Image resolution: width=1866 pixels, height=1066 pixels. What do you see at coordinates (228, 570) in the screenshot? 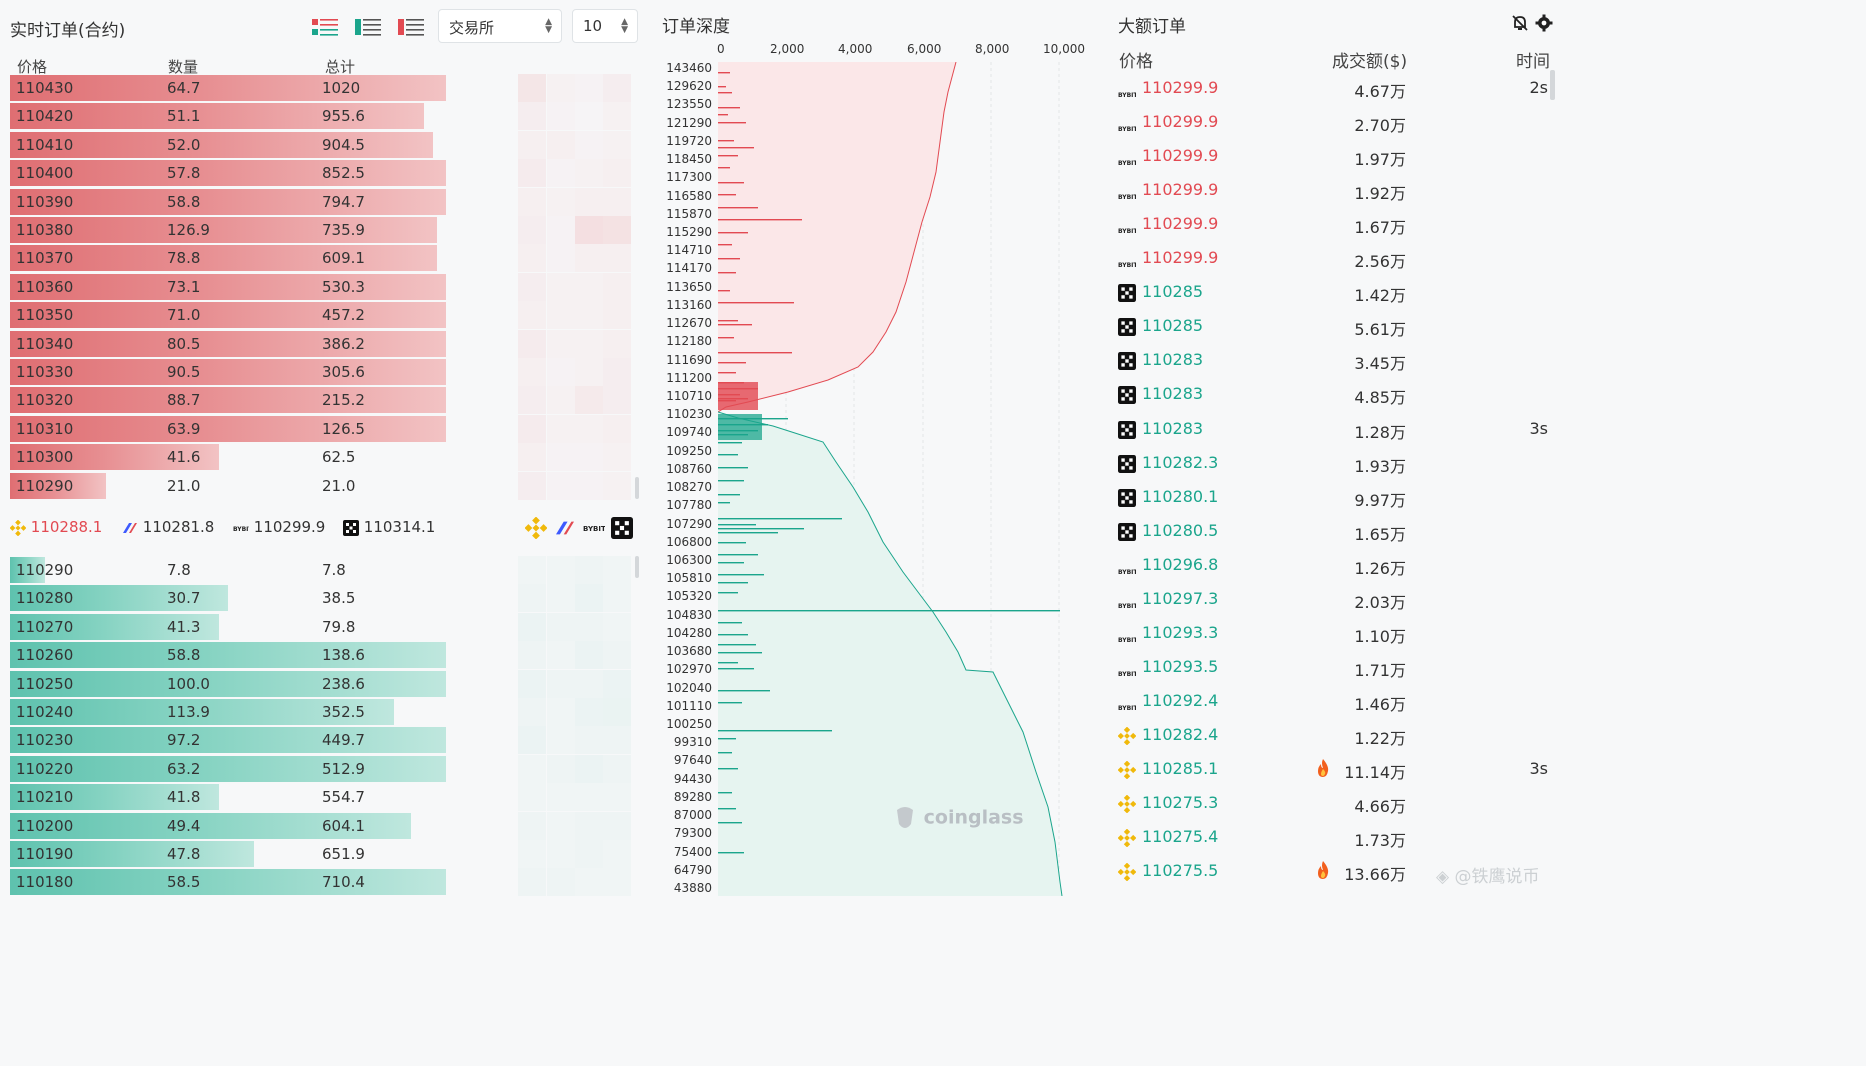
I see `bid-row: 110290 7.8 7.8` at bounding box center [228, 570].